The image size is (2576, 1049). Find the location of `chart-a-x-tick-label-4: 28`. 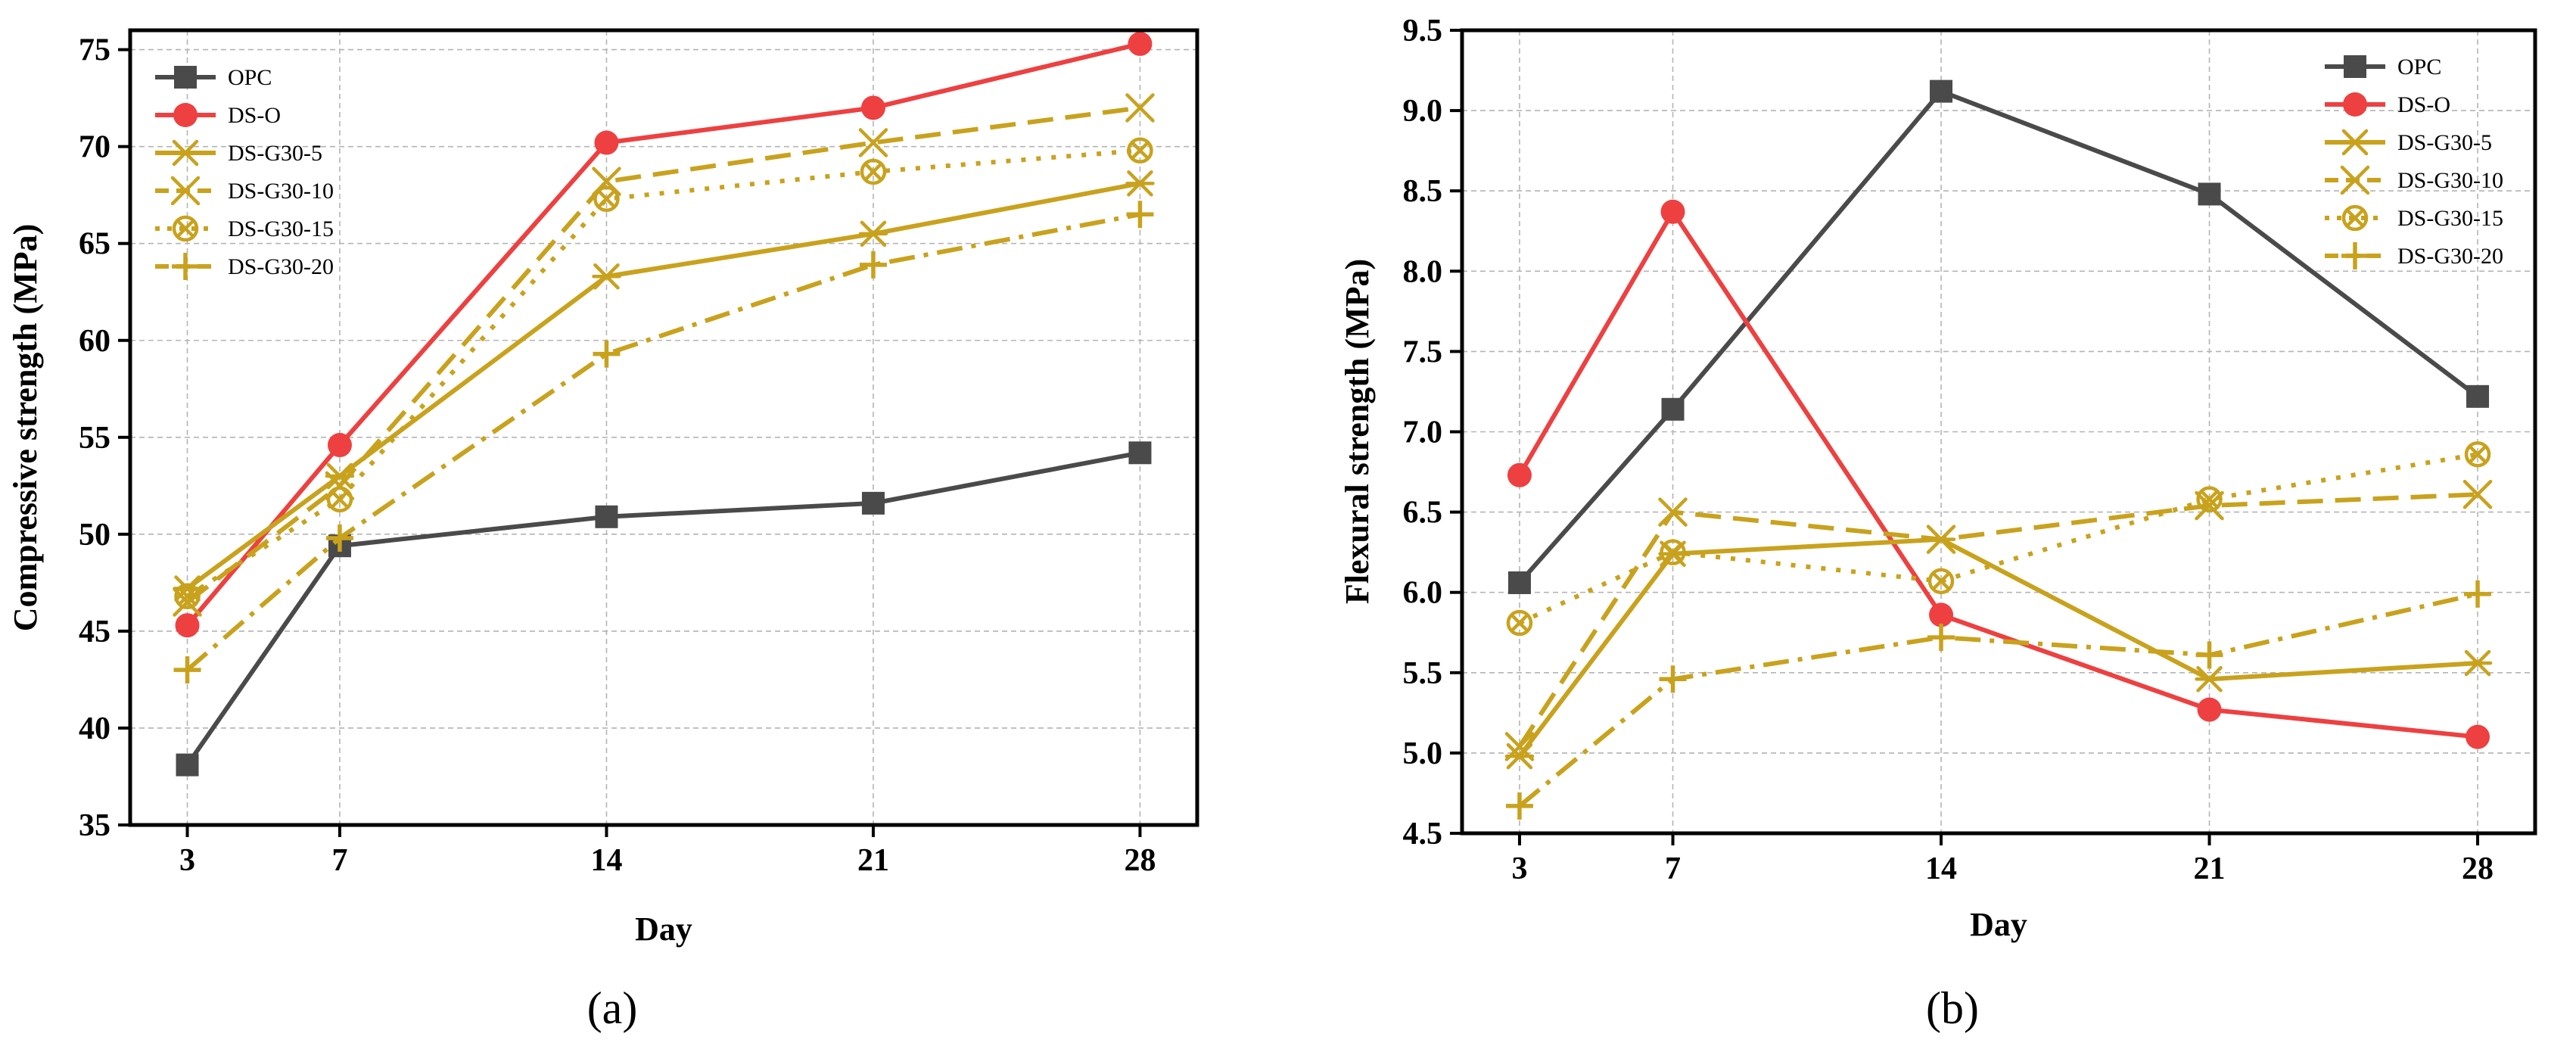

chart-a-x-tick-label-4: 28 is located at coordinates (1140, 860).